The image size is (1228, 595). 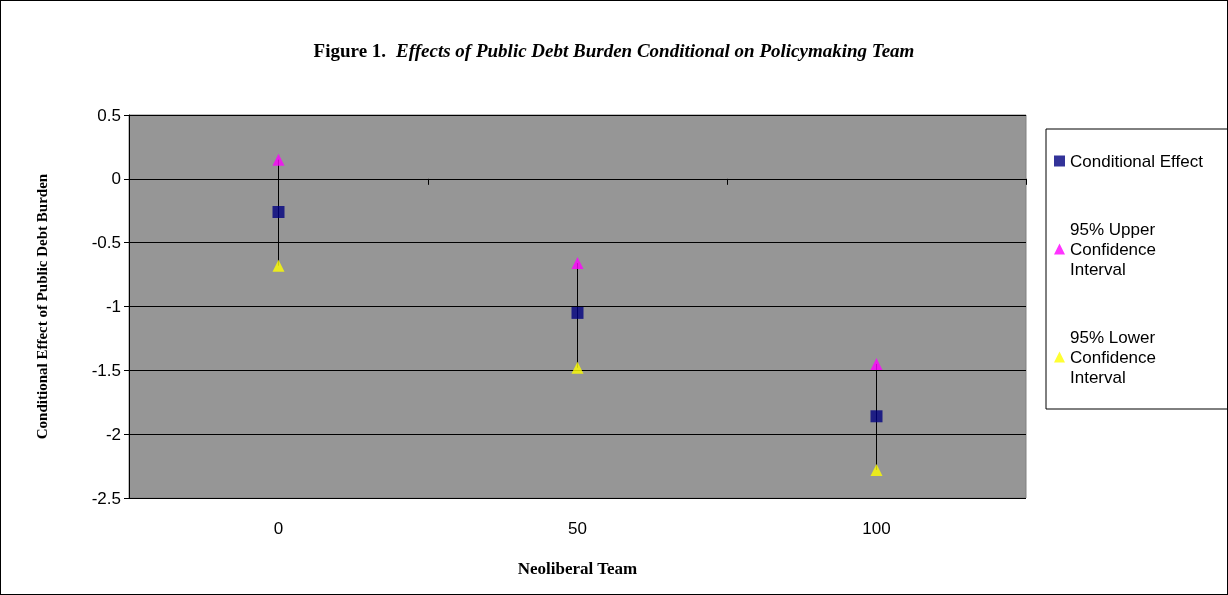 I want to click on legend-label: Conditional Effect, so click(x=1137, y=161).